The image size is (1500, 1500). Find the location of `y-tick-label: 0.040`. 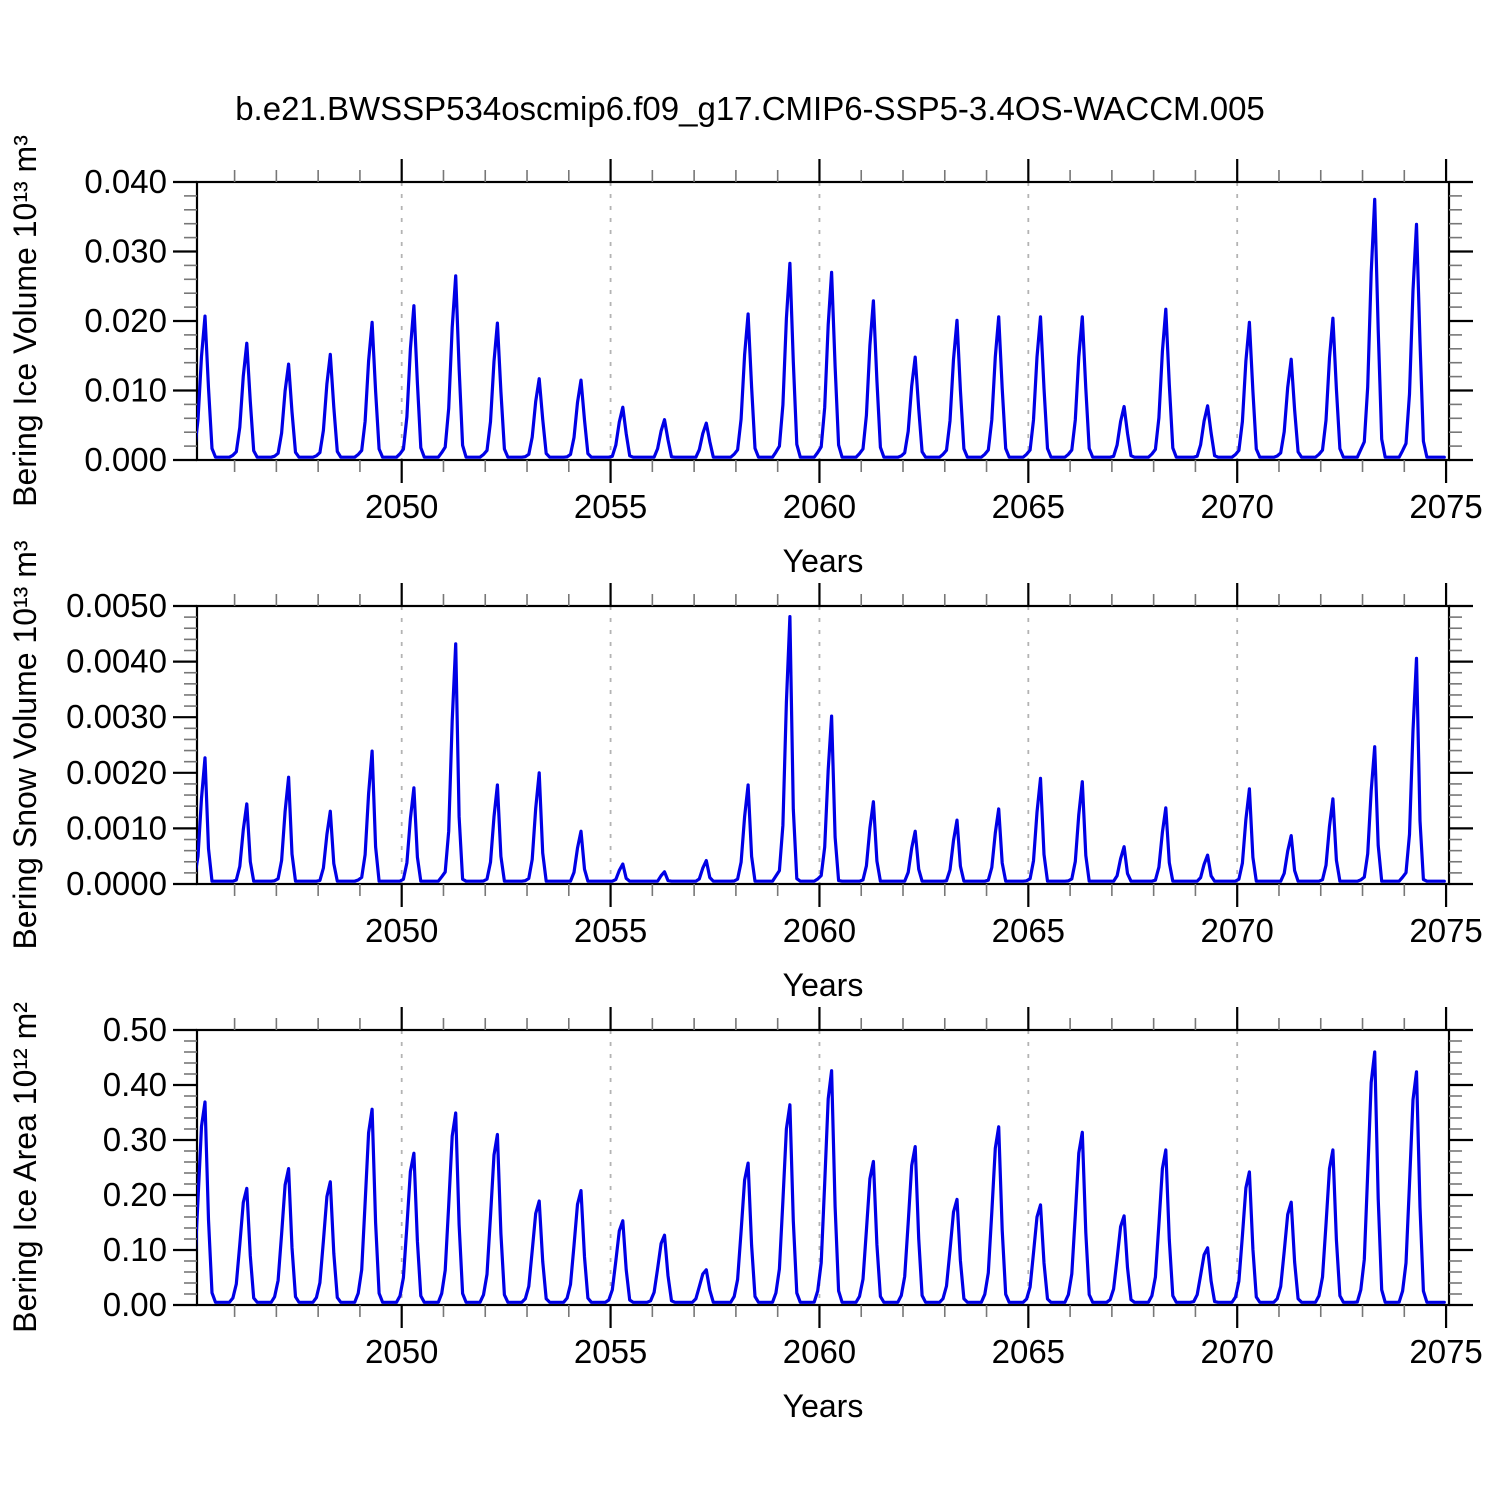

y-tick-label: 0.040 is located at coordinates (125, 181).